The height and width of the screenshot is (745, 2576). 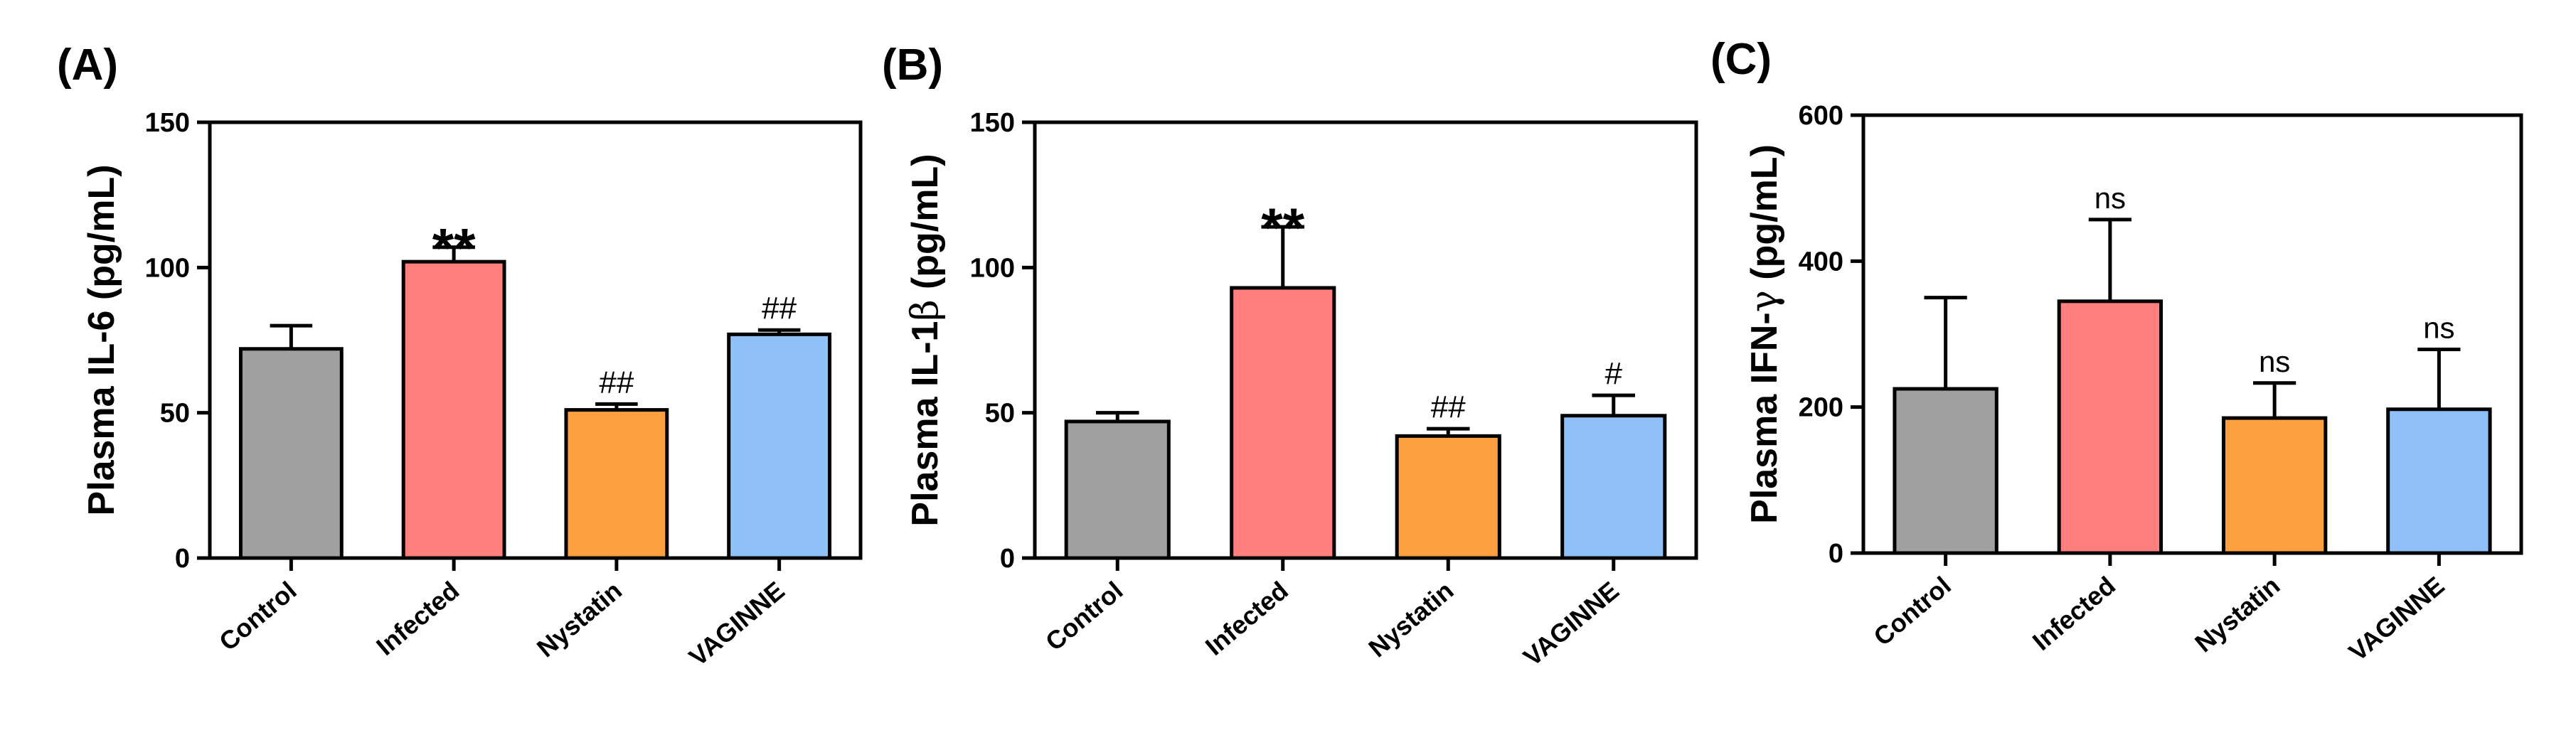 What do you see at coordinates (1741, 59) in the screenshot?
I see `panel-label: (C)` at bounding box center [1741, 59].